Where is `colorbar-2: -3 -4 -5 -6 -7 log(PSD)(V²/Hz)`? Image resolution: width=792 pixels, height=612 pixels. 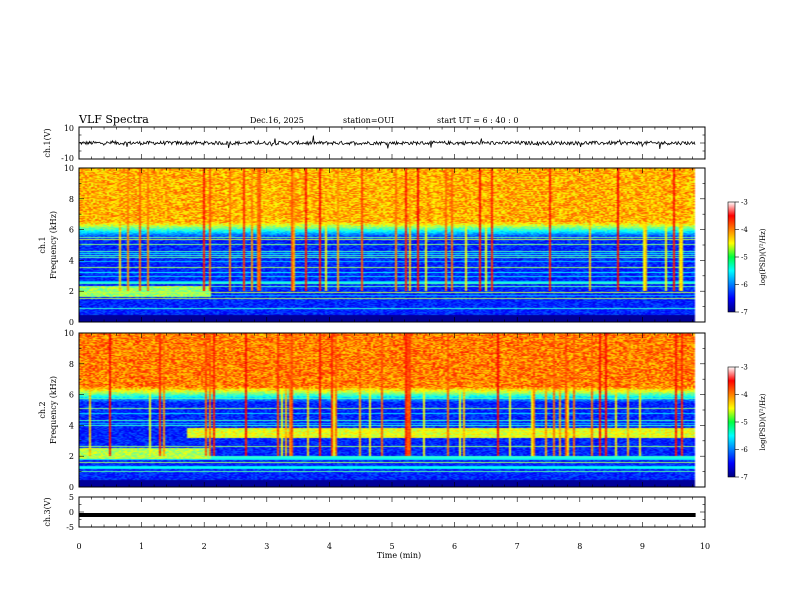 colorbar-2: -3 -4 -5 -6 -7 log(PSD)(V²/Hz) is located at coordinates (747, 423).